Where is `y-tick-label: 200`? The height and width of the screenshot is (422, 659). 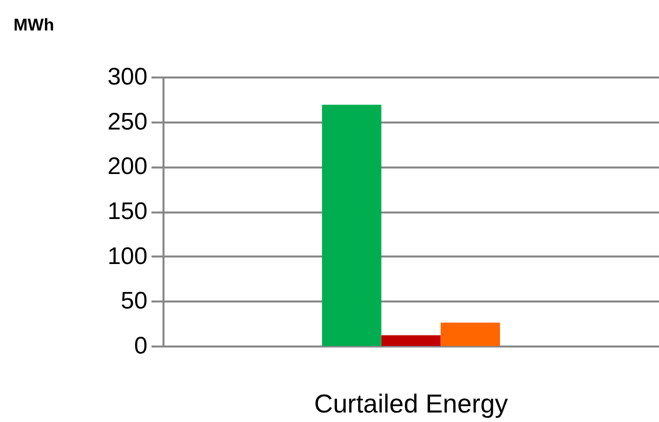 y-tick-label: 200 is located at coordinates (127, 166).